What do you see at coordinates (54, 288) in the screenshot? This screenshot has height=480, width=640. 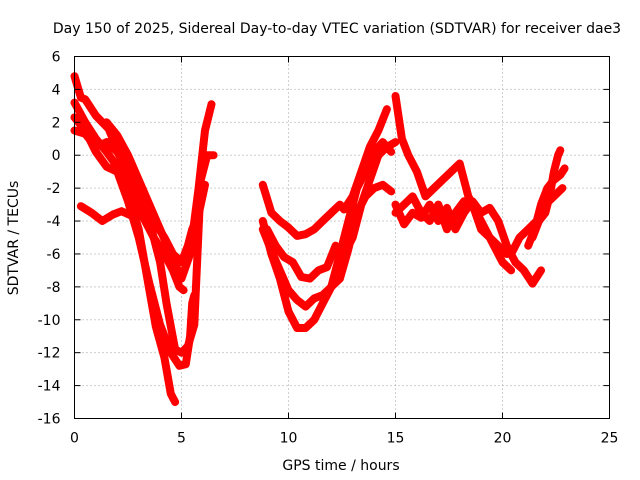 I see `y-tick-label: -8` at bounding box center [54, 288].